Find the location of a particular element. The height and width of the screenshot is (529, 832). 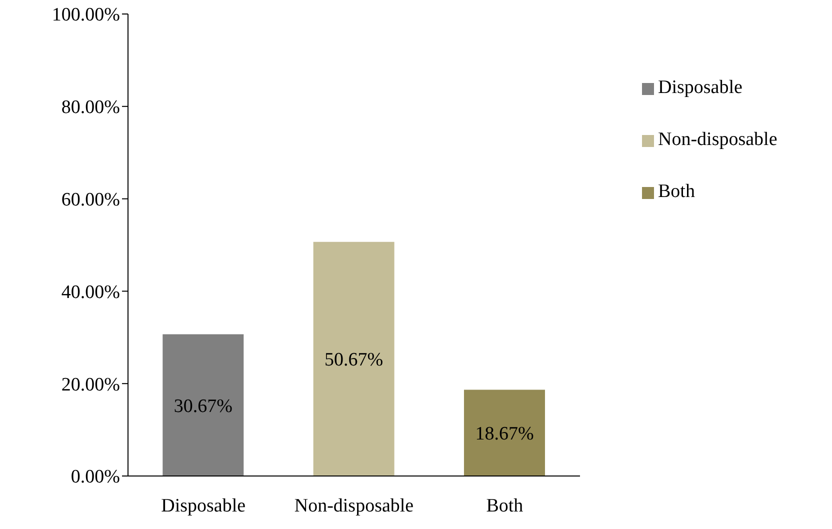

data-label: 50.67% is located at coordinates (354, 360).